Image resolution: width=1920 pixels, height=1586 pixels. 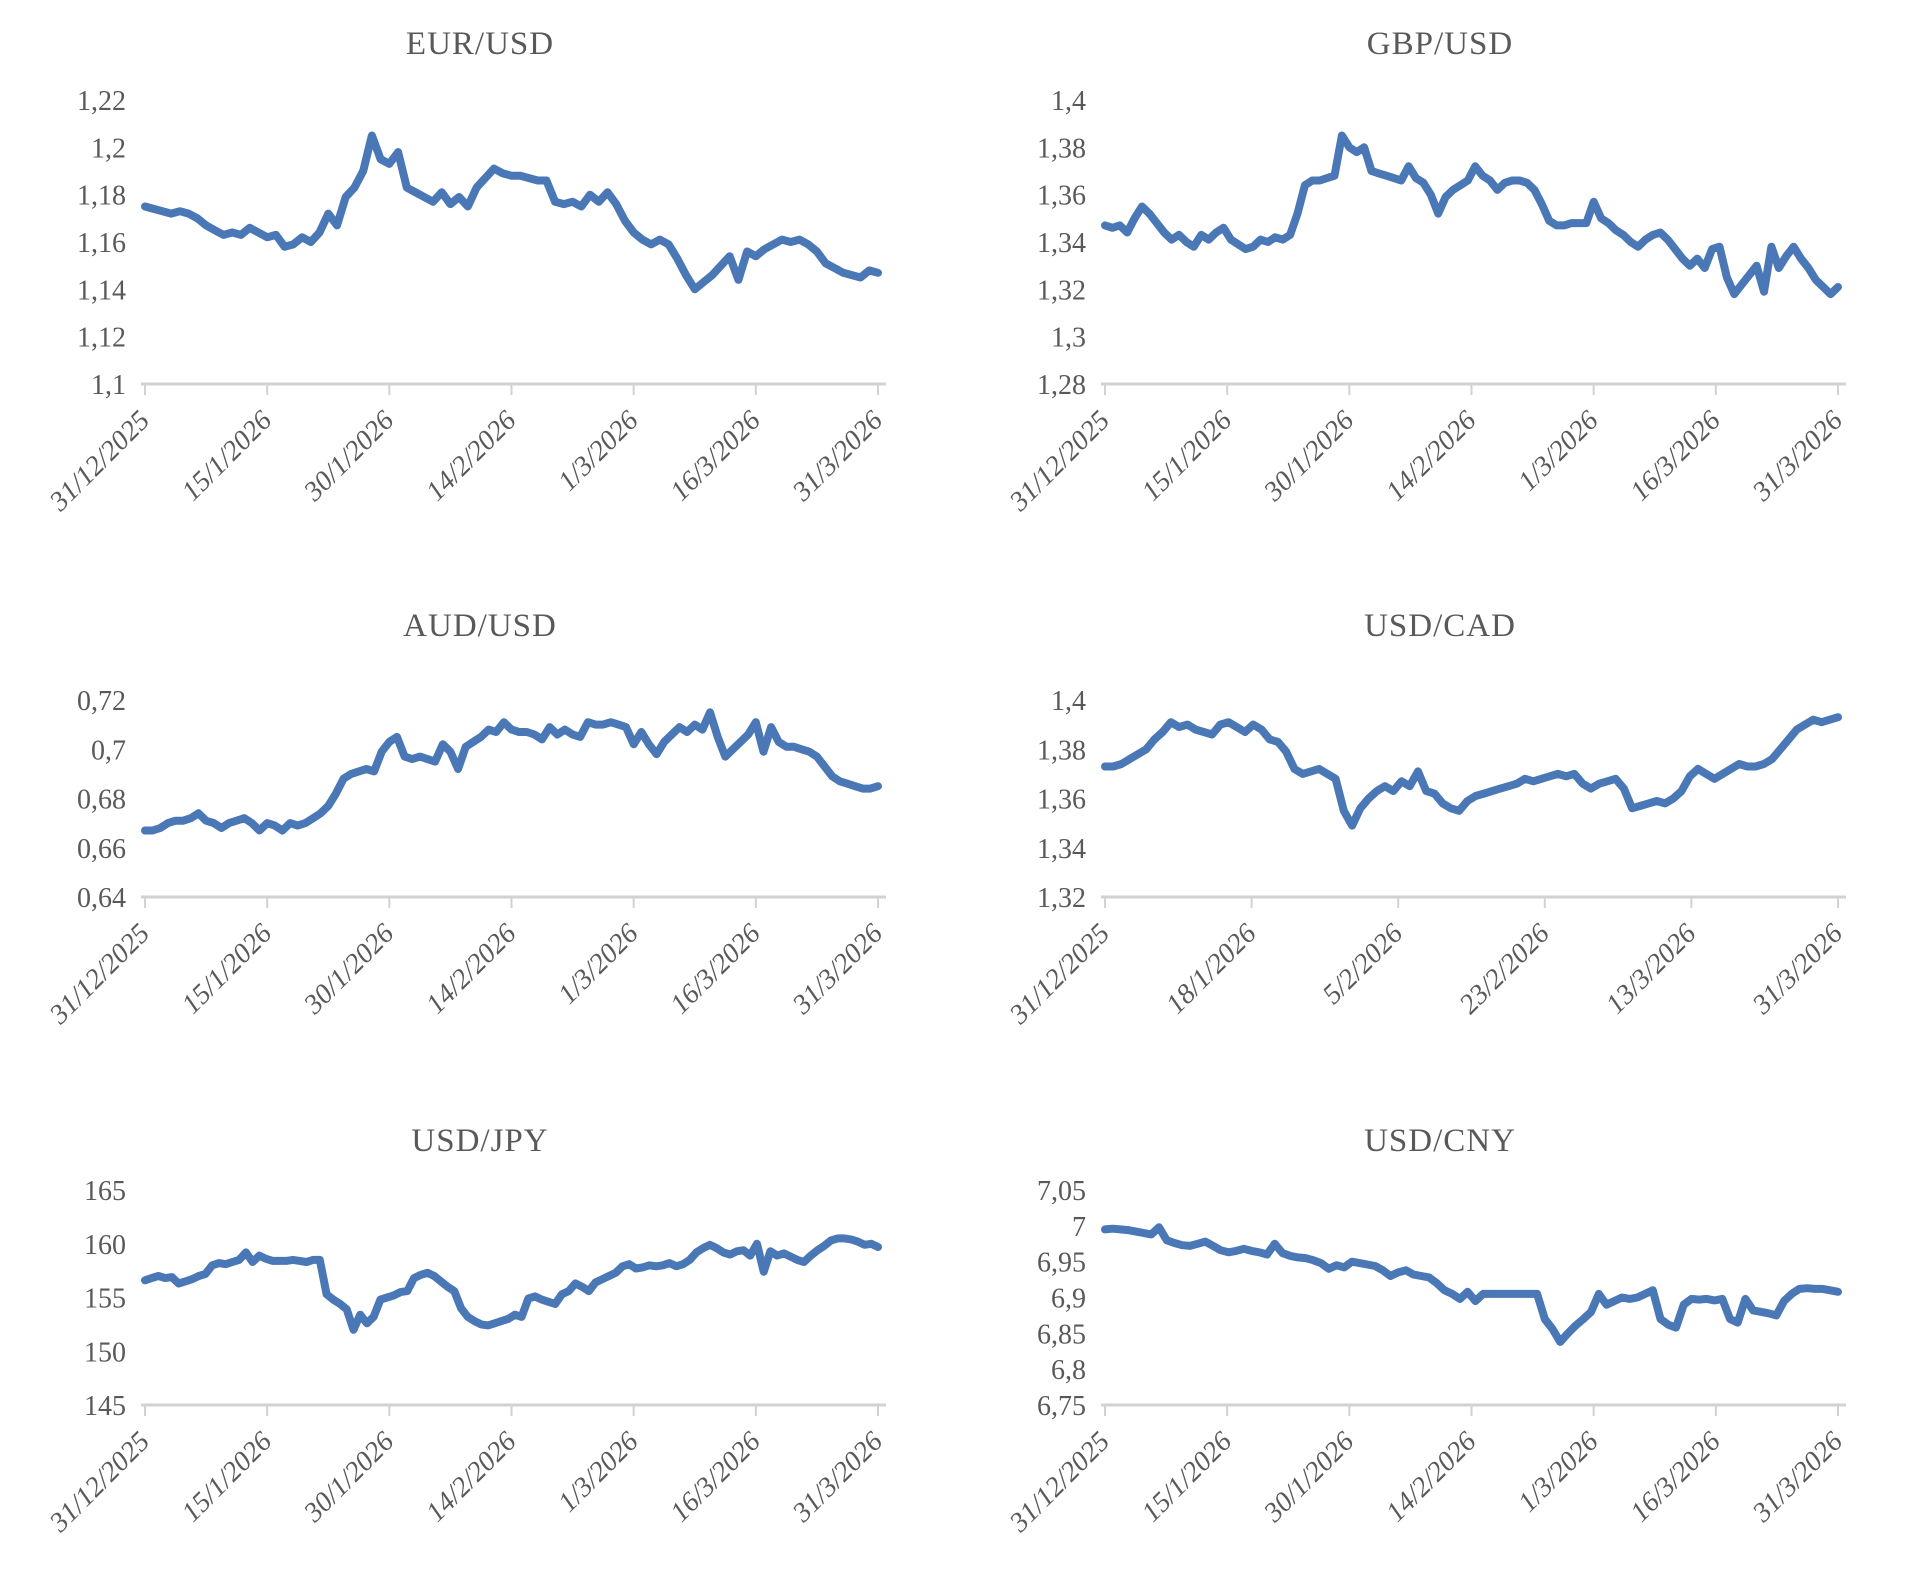 I want to click on y-axis-tick-label: 1,3, so click(x=1068, y=338).